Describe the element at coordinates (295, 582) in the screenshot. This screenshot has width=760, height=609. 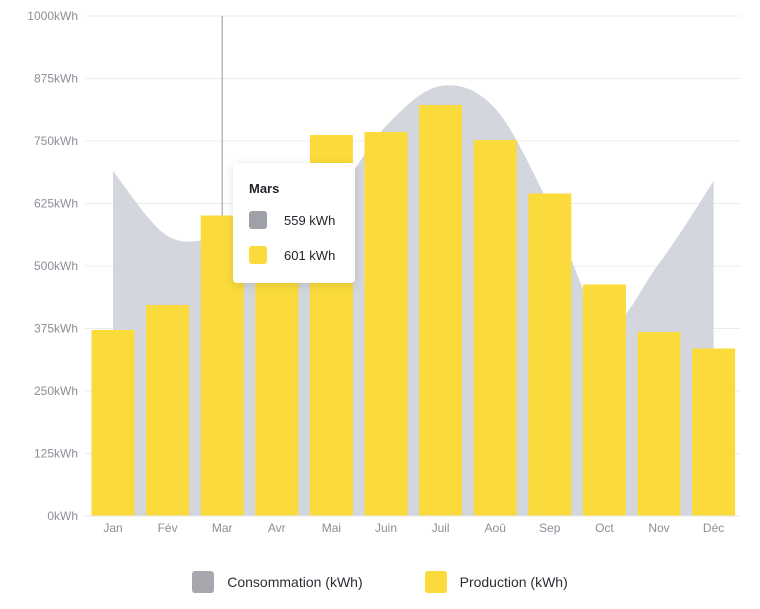
I see `legend-consumption-label: Consommation (kWh)` at that location.